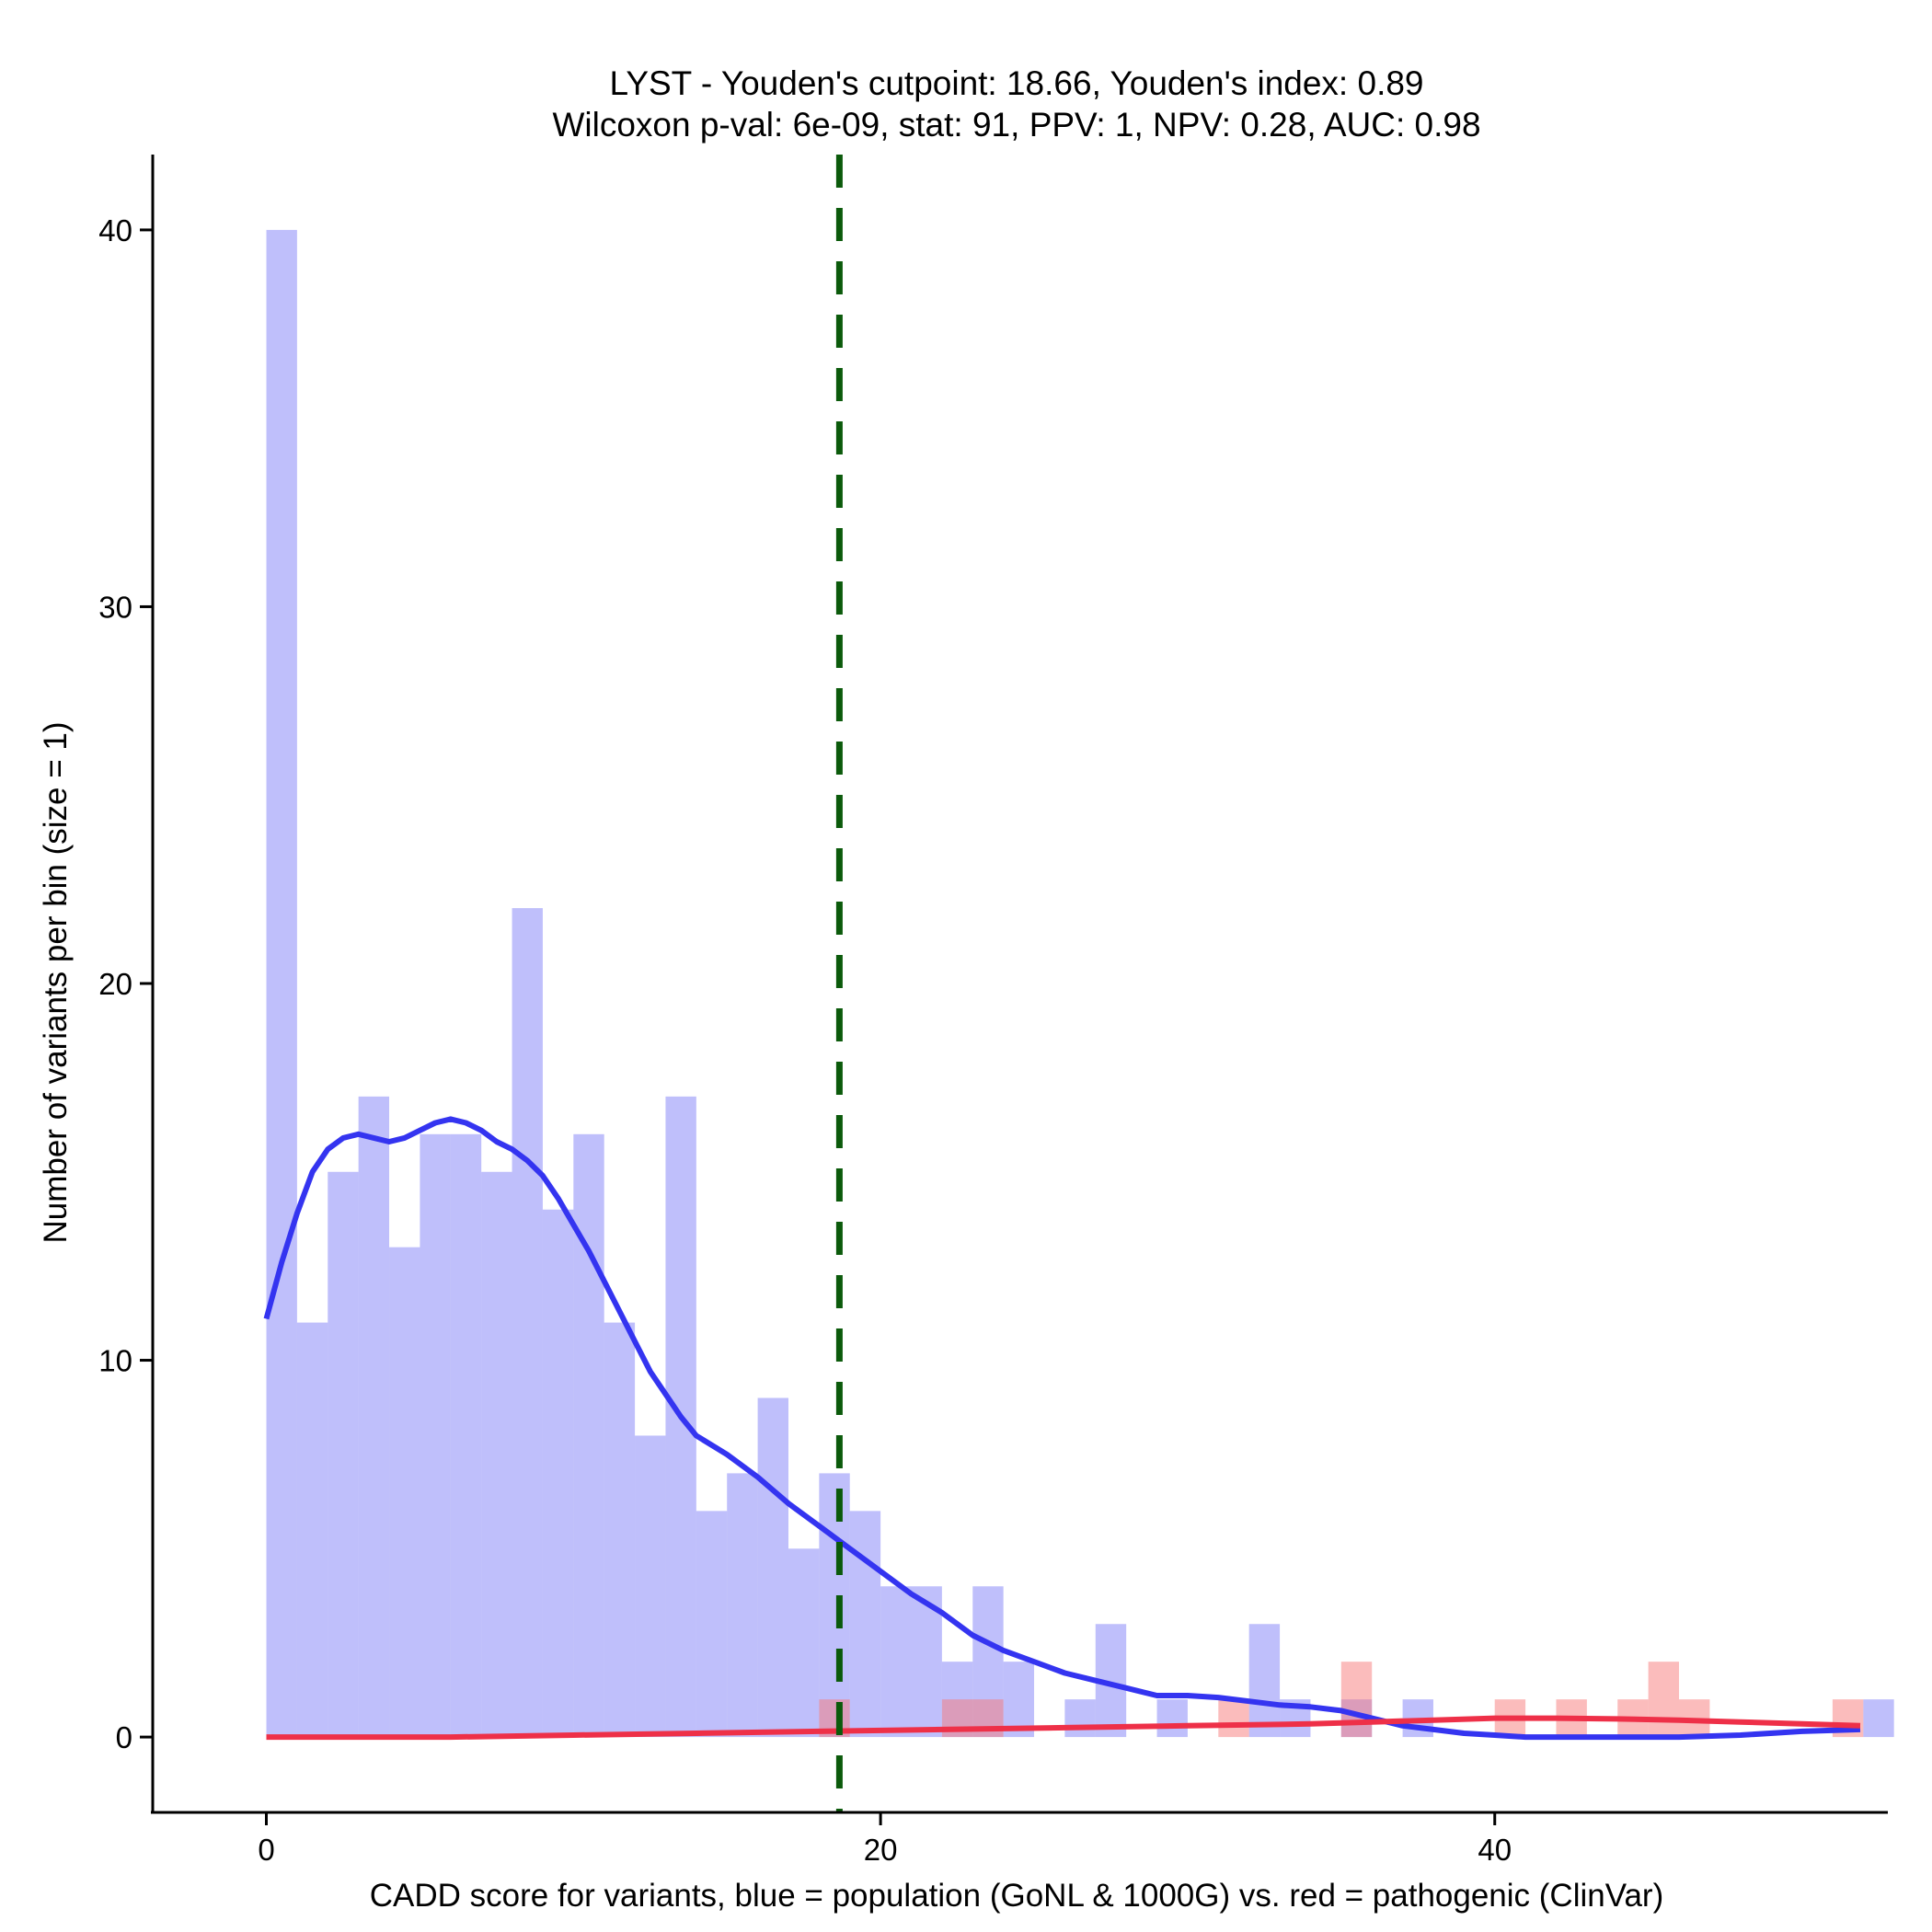 Image resolution: width=1932 pixels, height=1932 pixels. Describe the element at coordinates (56, 982) in the screenshot. I see `y-axis-title: Number of variants per bin (size = 1)` at that location.